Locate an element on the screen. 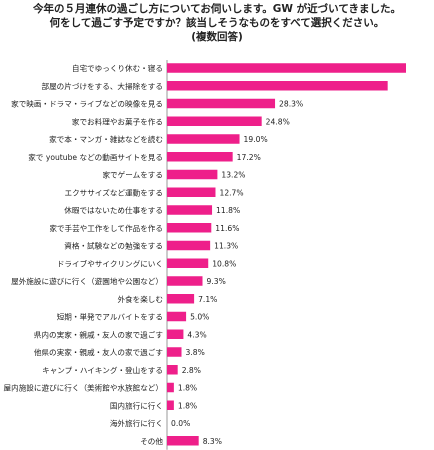 The width and height of the screenshot is (434, 450). value-label: 17.2% is located at coordinates (249, 157).